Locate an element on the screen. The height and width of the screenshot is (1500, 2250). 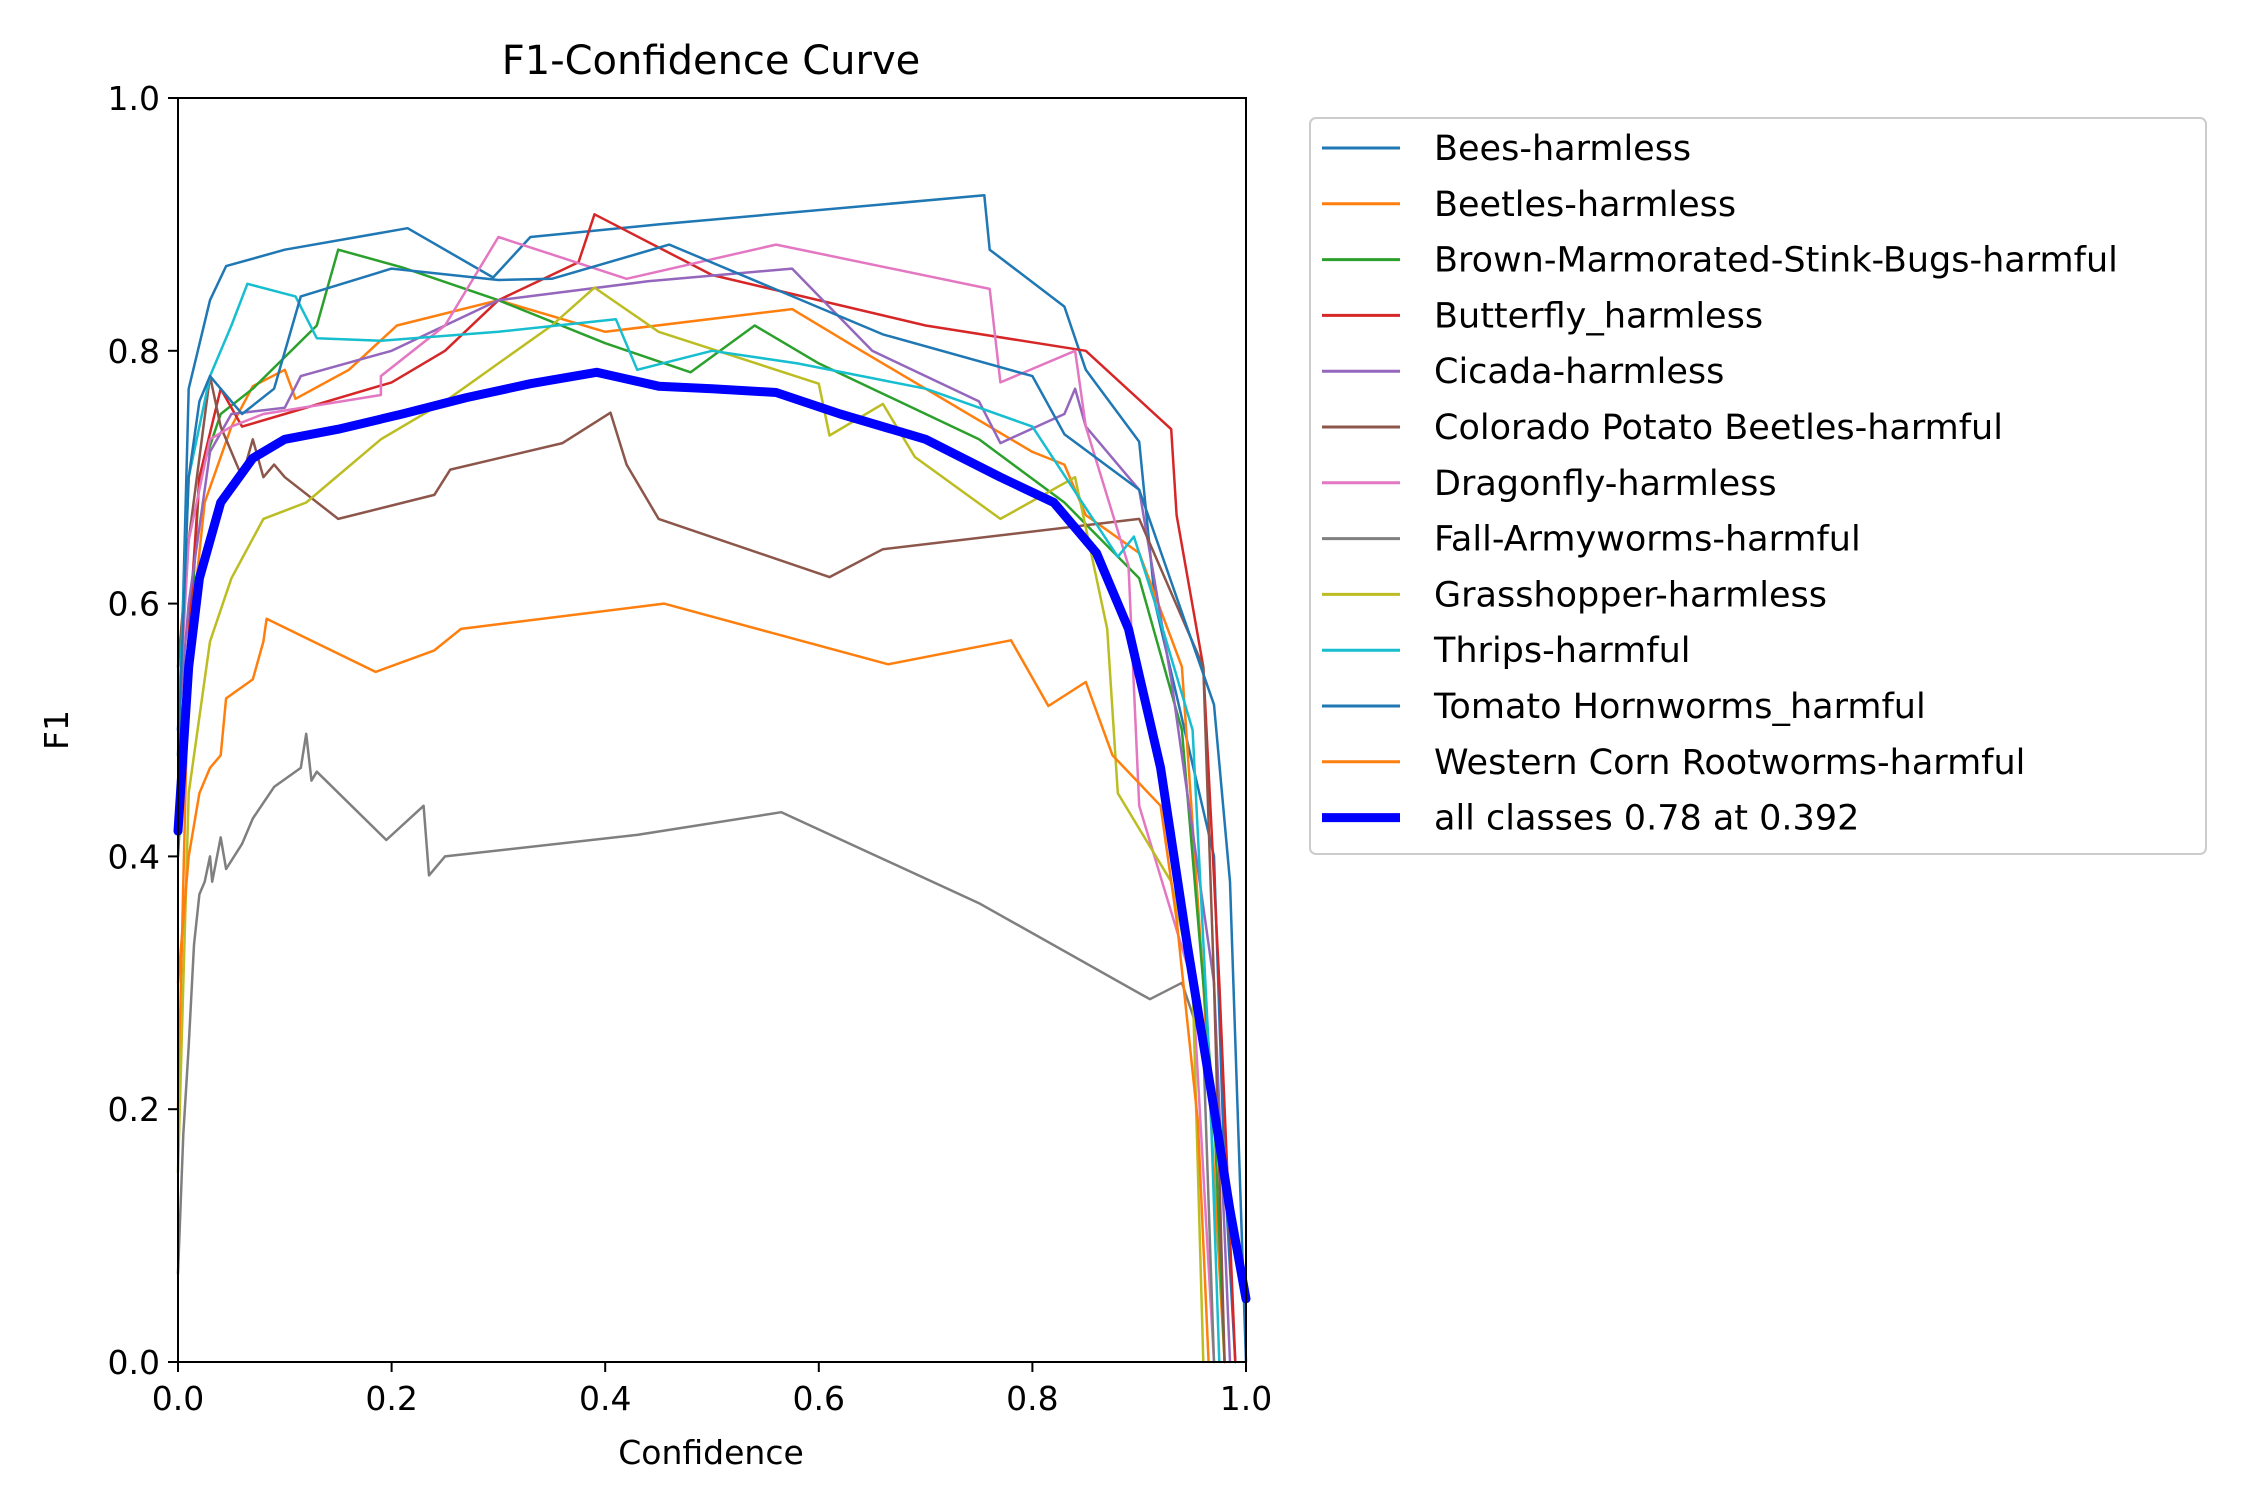
legend-label-12: all classes 0.78 at 0.392 is located at coordinates (1646, 819).